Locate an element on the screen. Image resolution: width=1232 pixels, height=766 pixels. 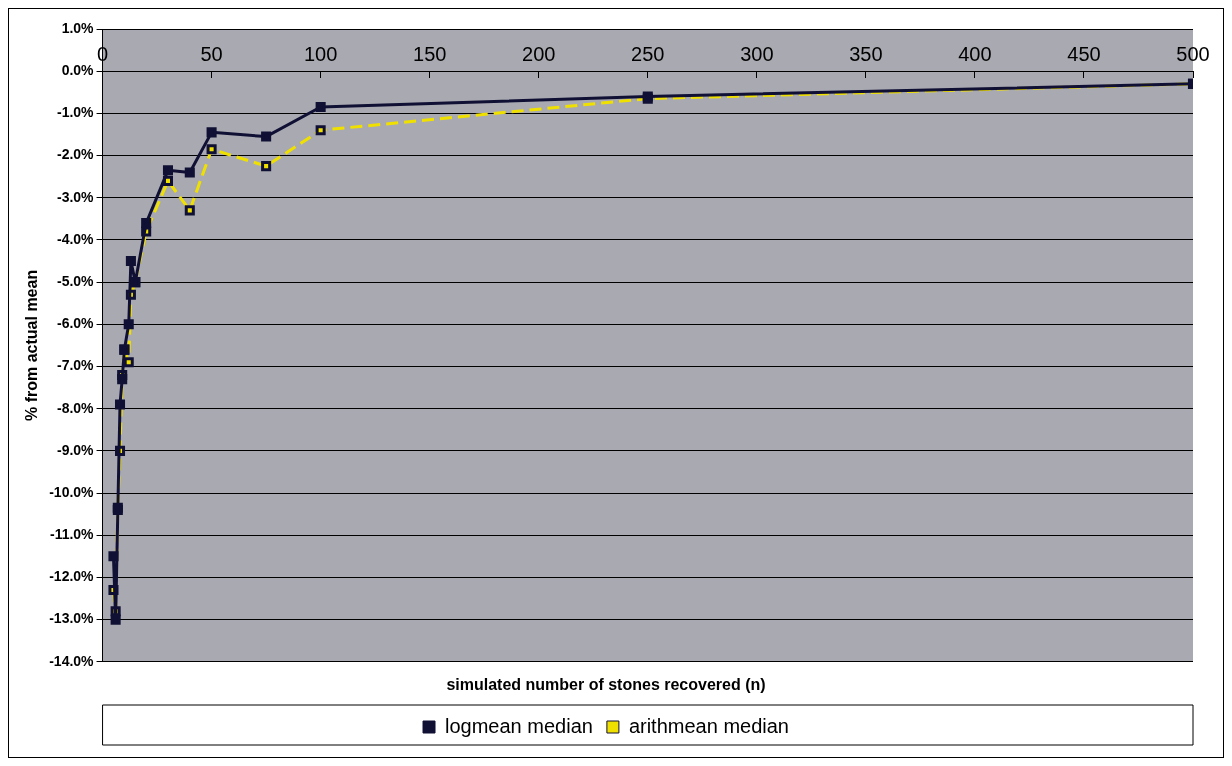
x-tick-label: 450 is located at coordinates (1084, 53).